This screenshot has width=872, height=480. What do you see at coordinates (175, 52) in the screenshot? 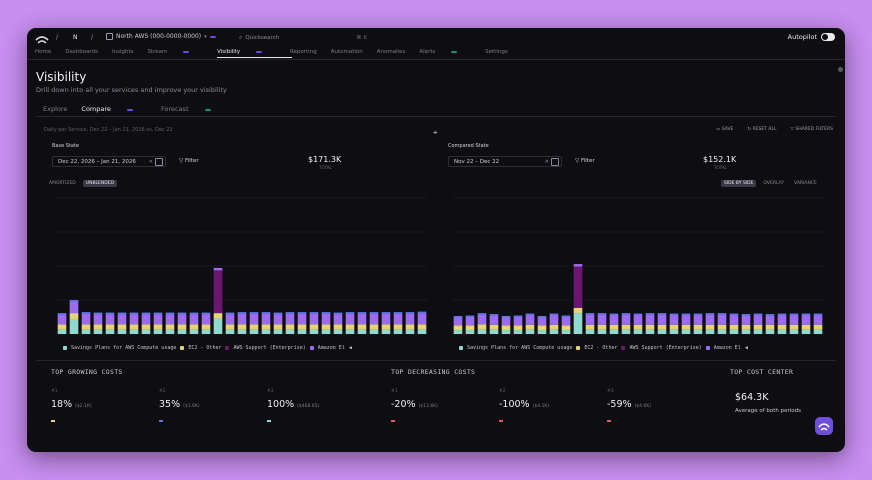
I see `nav-stream: Stream` at bounding box center [175, 52].